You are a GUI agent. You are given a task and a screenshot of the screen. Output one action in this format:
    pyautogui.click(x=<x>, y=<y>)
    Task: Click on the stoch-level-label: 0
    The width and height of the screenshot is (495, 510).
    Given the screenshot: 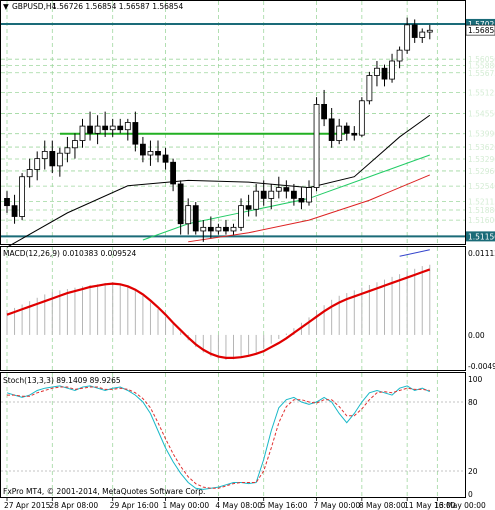 What is the action you would take?
    pyautogui.click(x=470, y=494)
    